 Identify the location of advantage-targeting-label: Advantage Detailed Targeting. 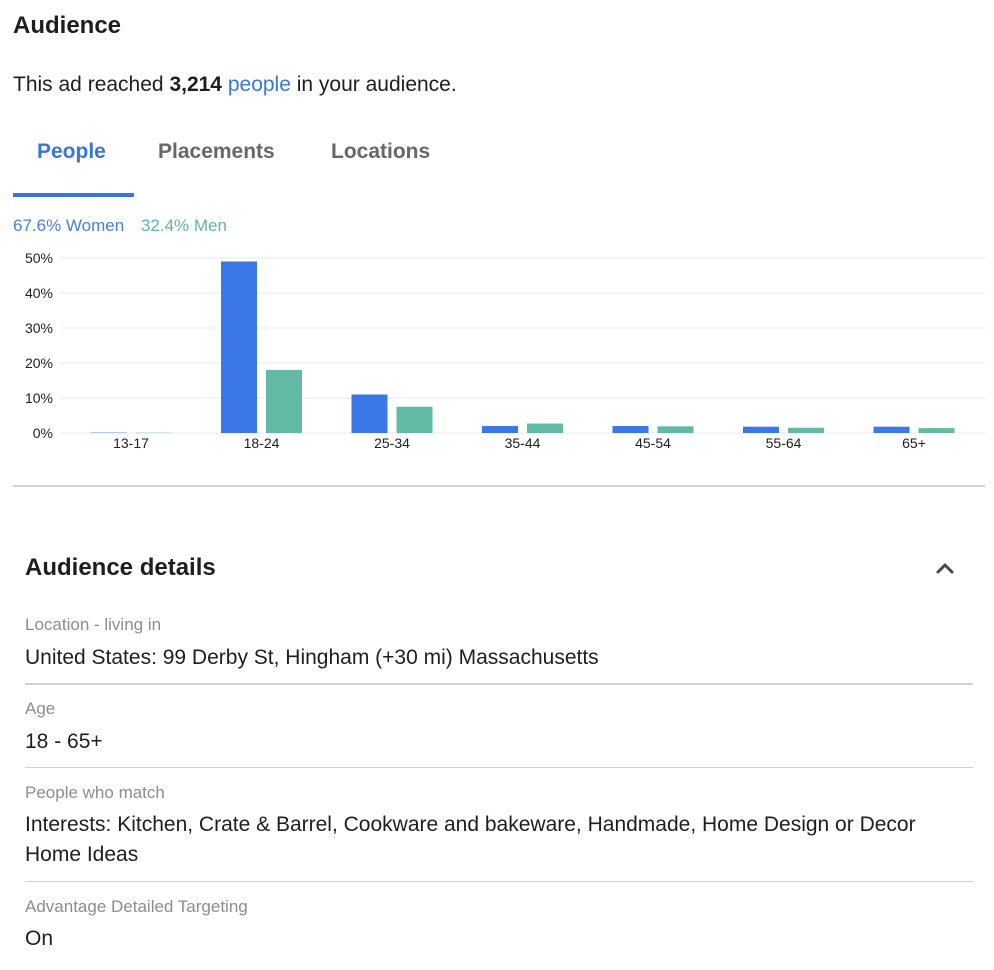
(136, 906).